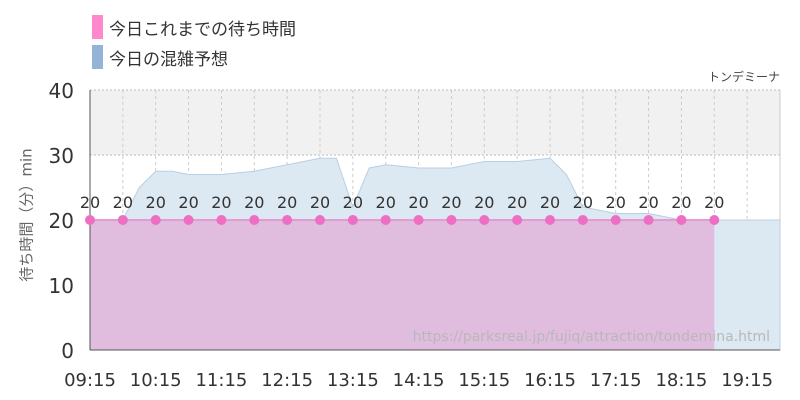 This screenshot has width=800, height=400. What do you see at coordinates (61, 156) in the screenshot?
I see `y-tick-label: 30` at bounding box center [61, 156].